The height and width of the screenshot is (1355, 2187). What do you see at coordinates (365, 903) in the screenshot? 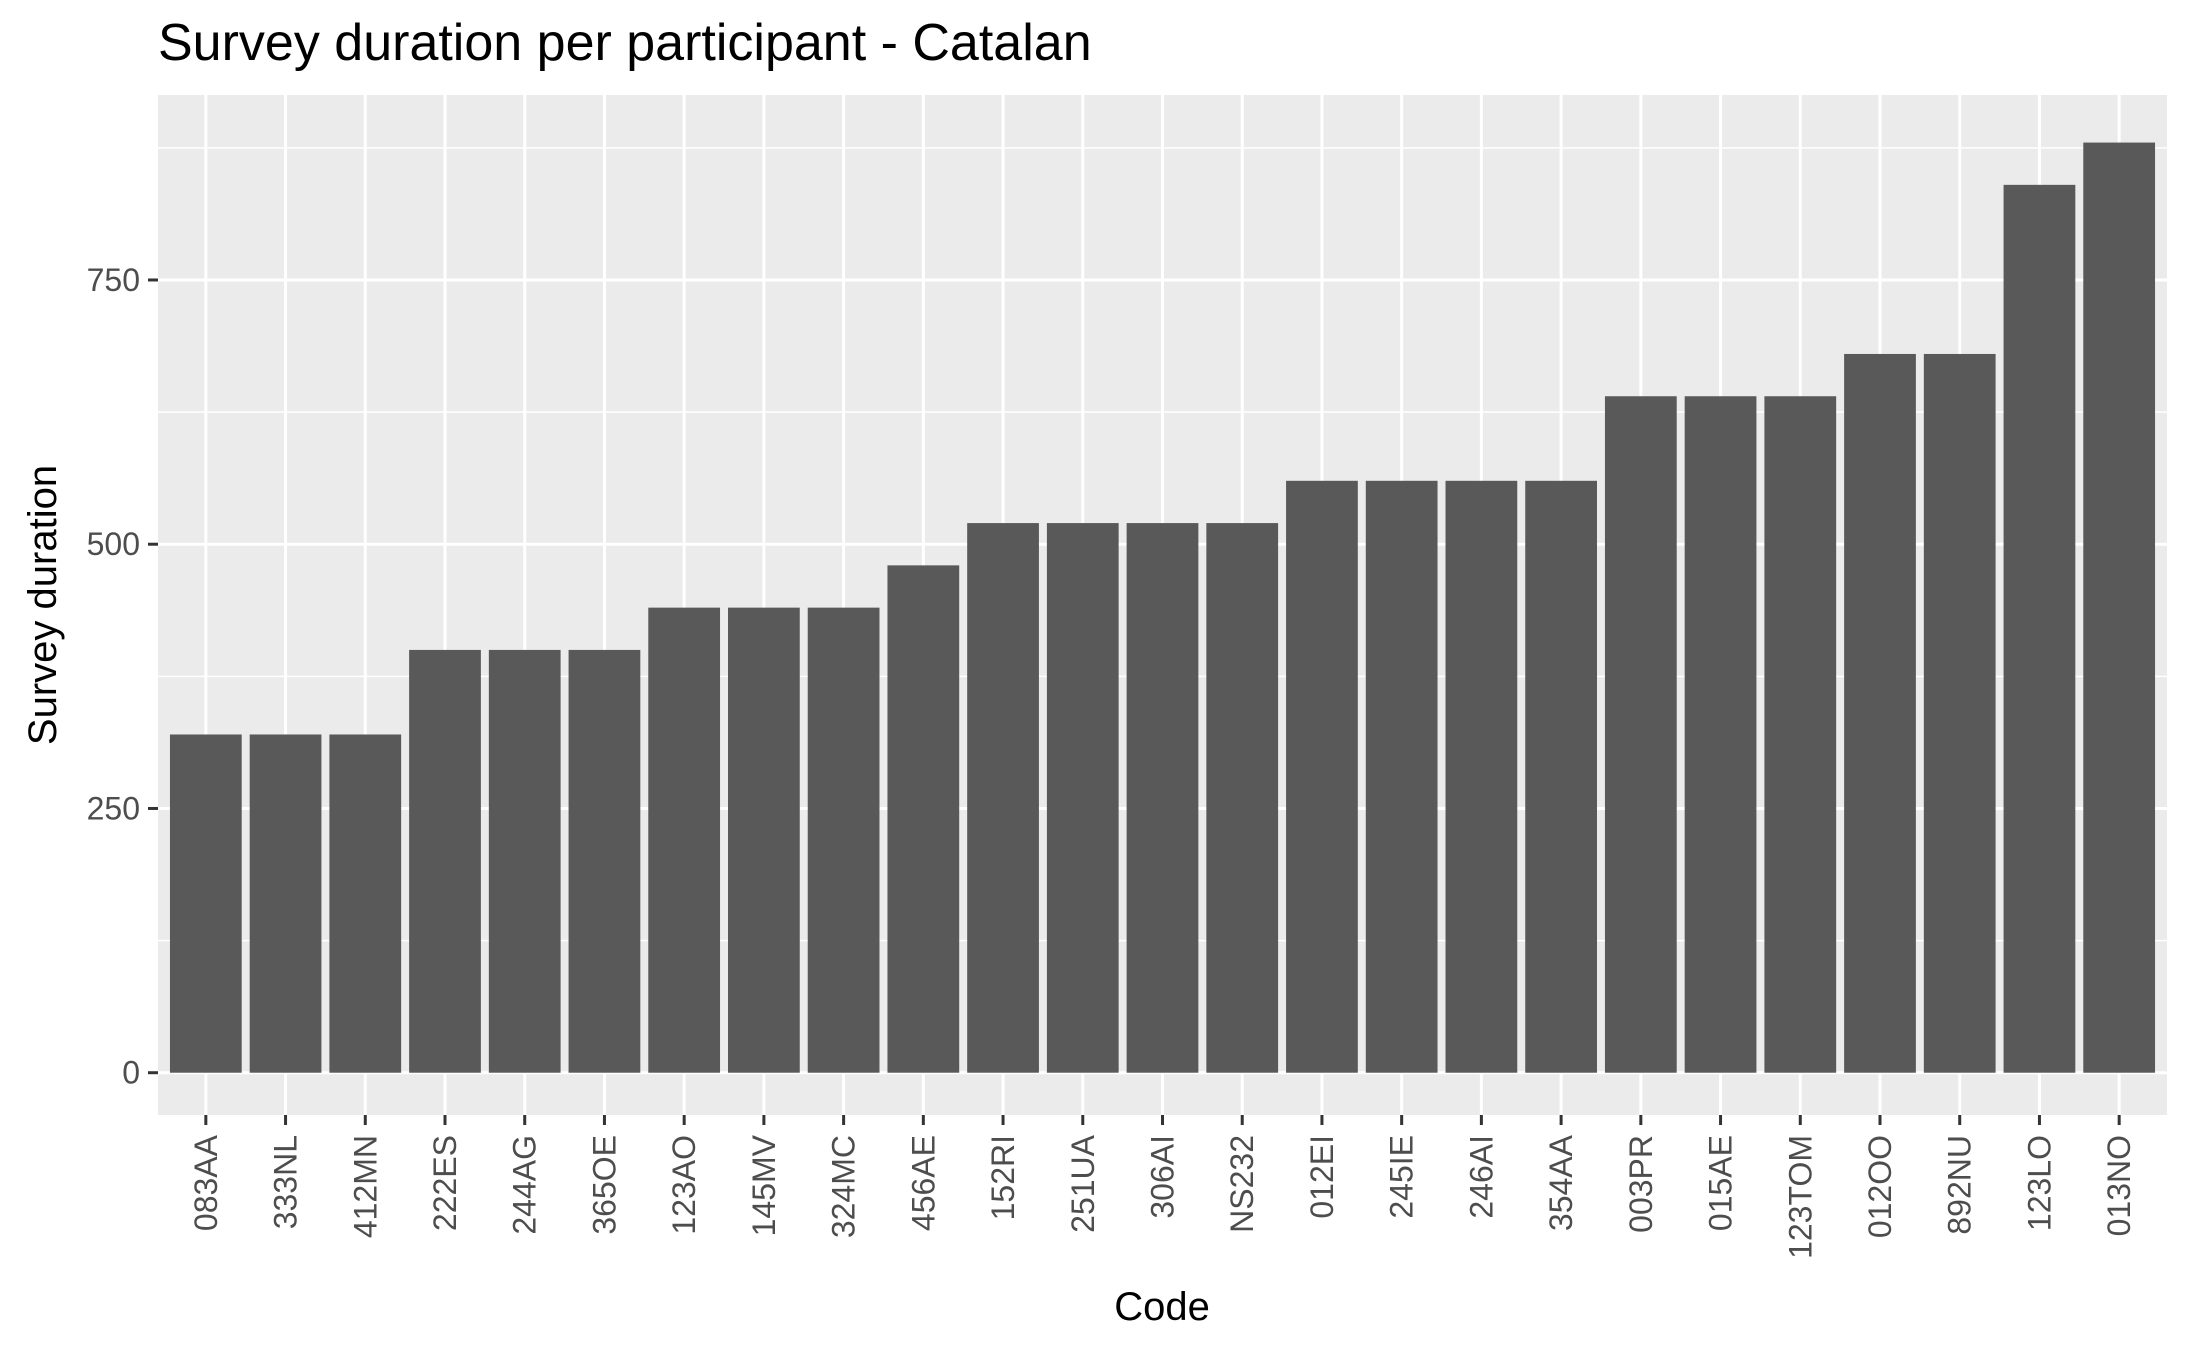
I see `bar-412MN` at bounding box center [365, 903].